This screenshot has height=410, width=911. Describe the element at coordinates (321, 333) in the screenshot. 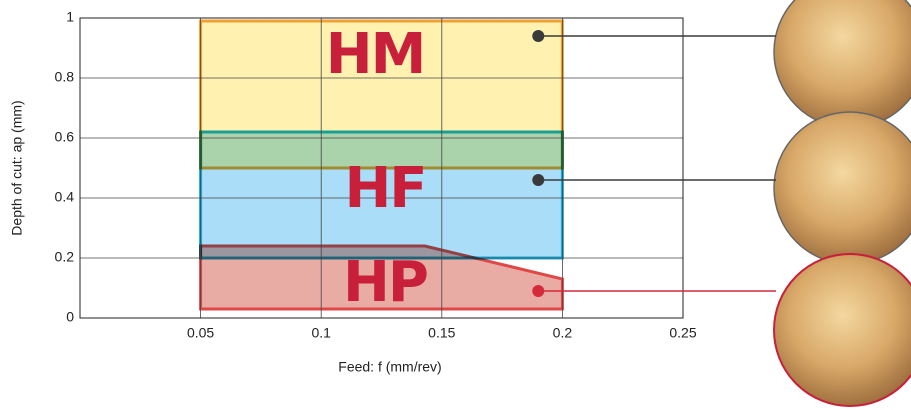

I see `x-tick-label: 0.1` at that location.